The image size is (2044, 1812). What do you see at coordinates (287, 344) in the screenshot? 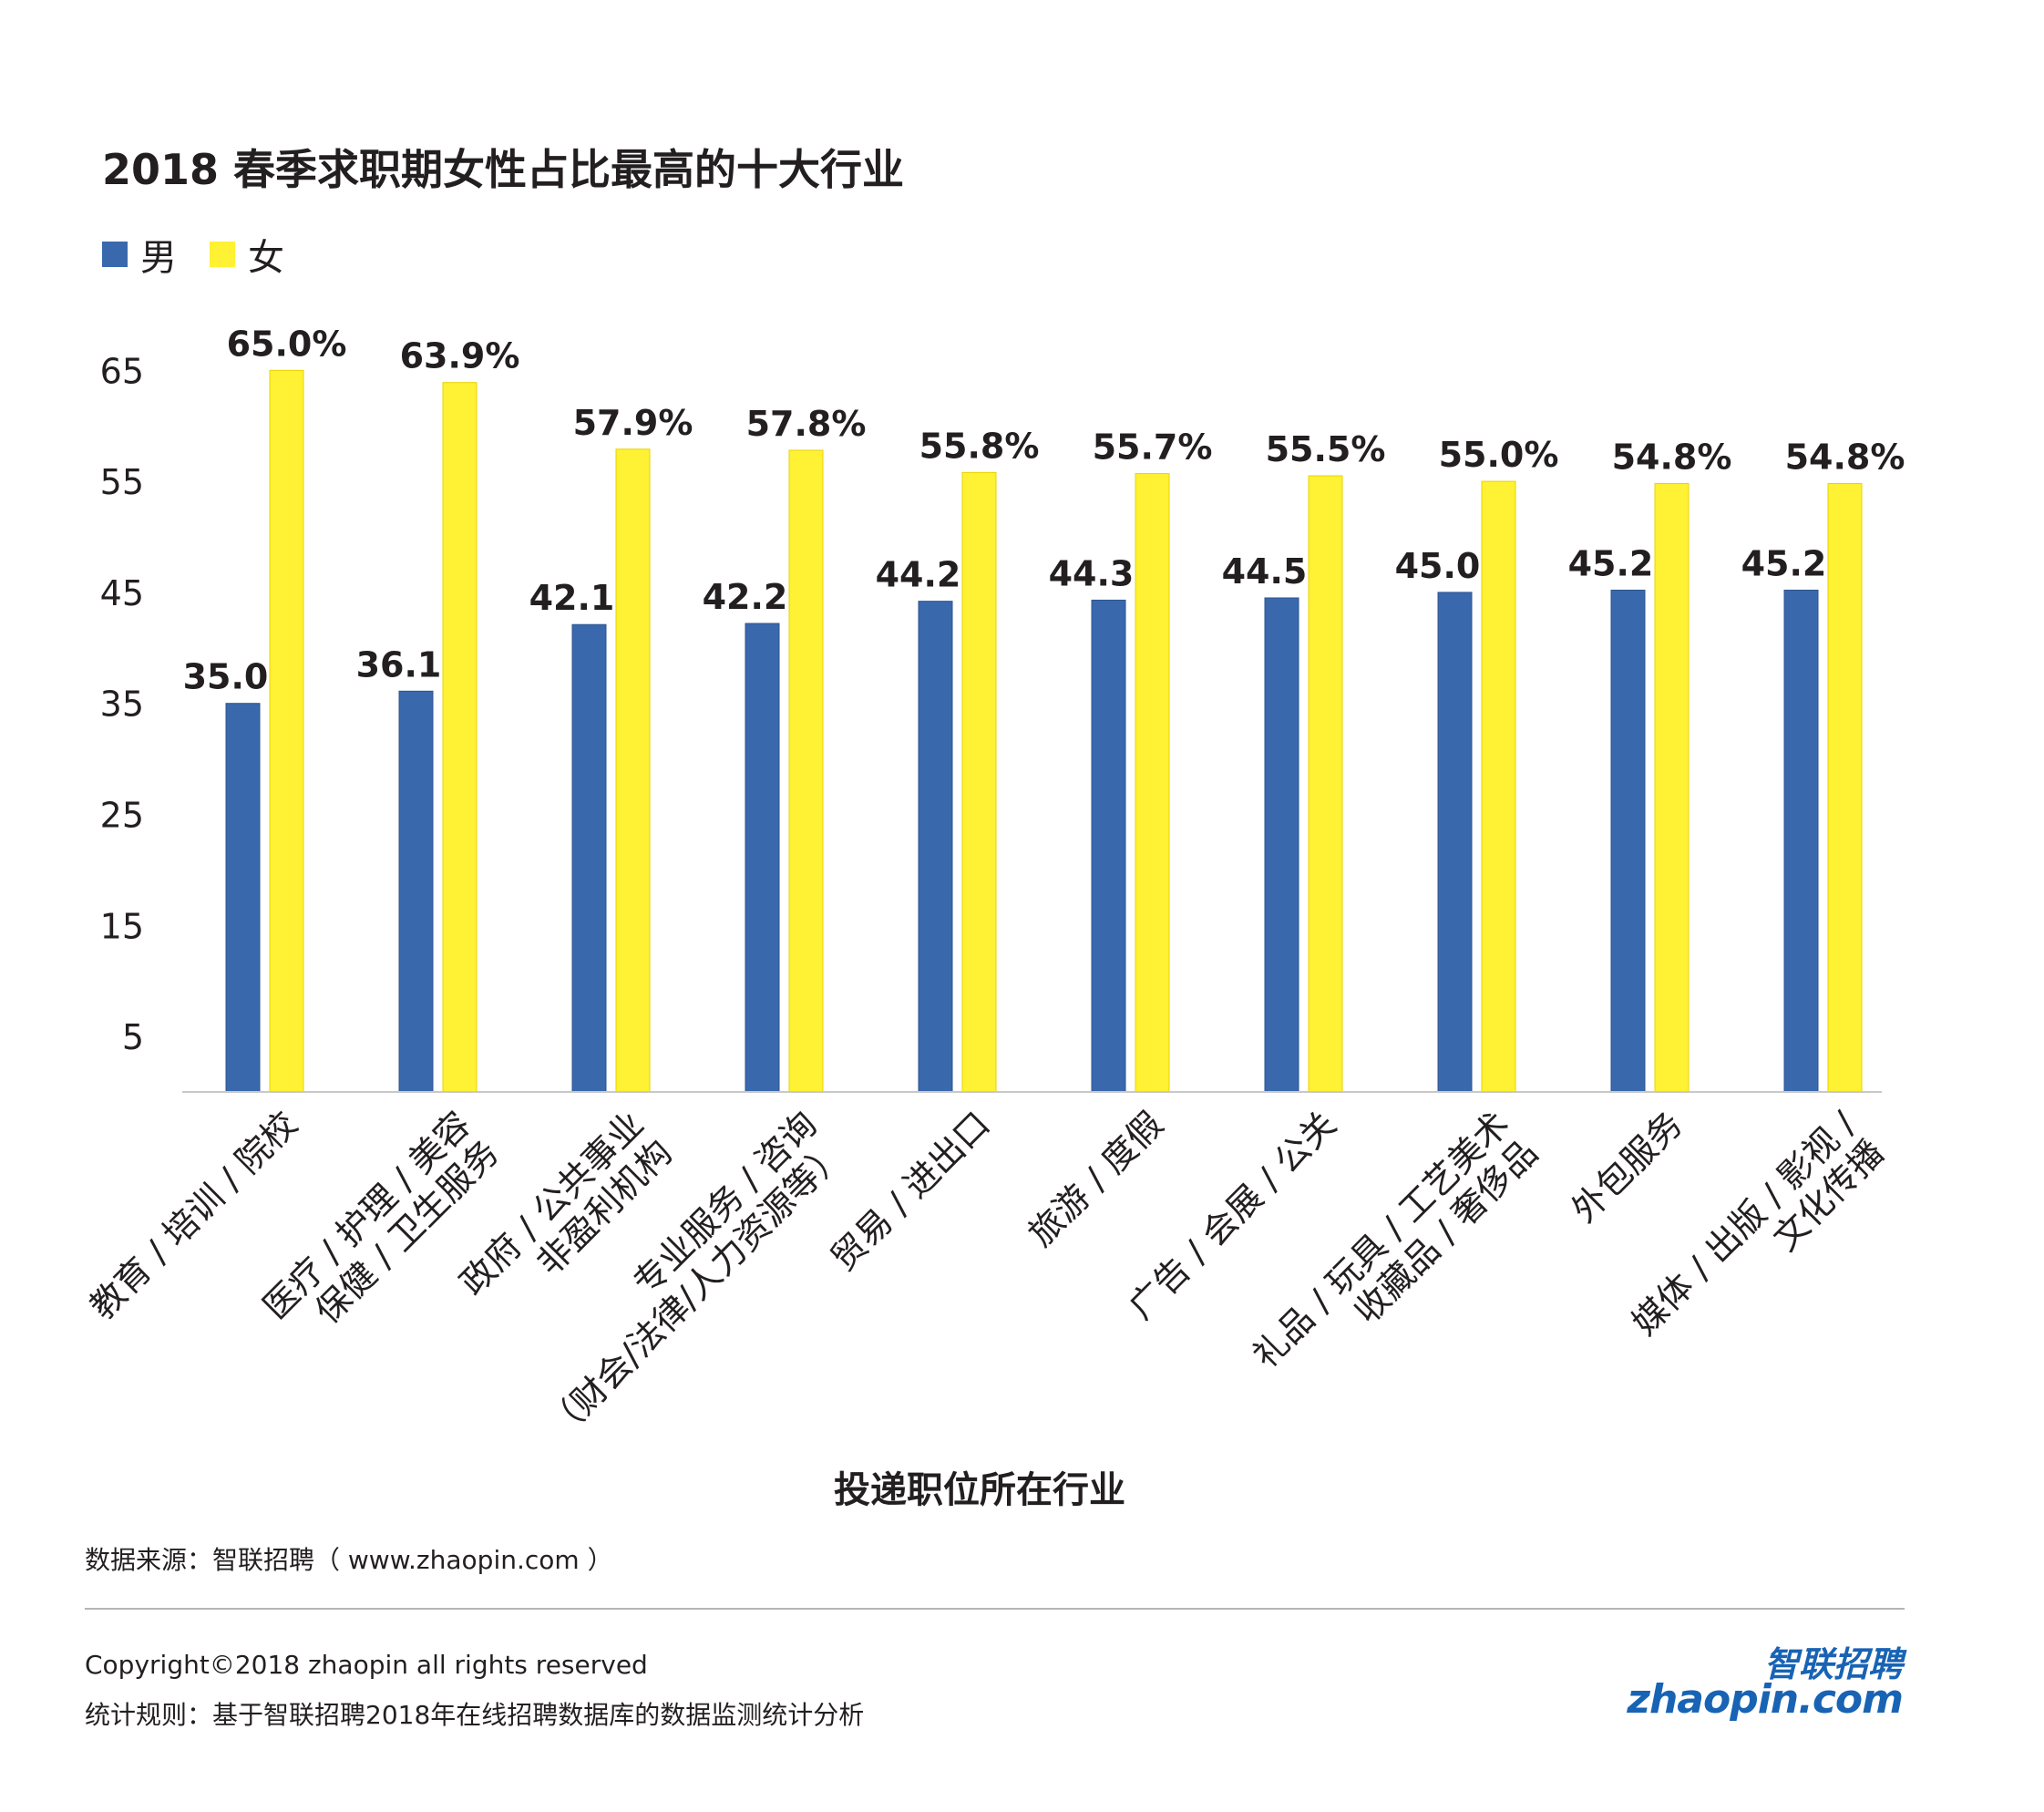
I see `data-label: 65.0%` at bounding box center [287, 344].